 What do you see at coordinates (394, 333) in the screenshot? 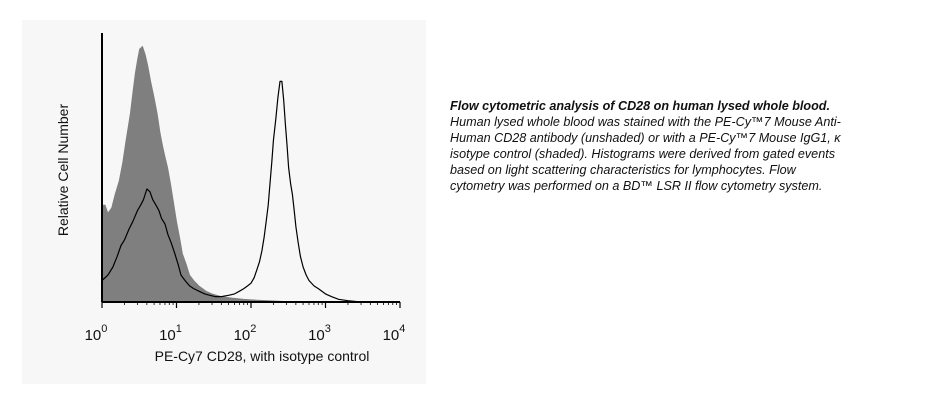
I see `x-tick-label: 10⁴` at bounding box center [394, 333].